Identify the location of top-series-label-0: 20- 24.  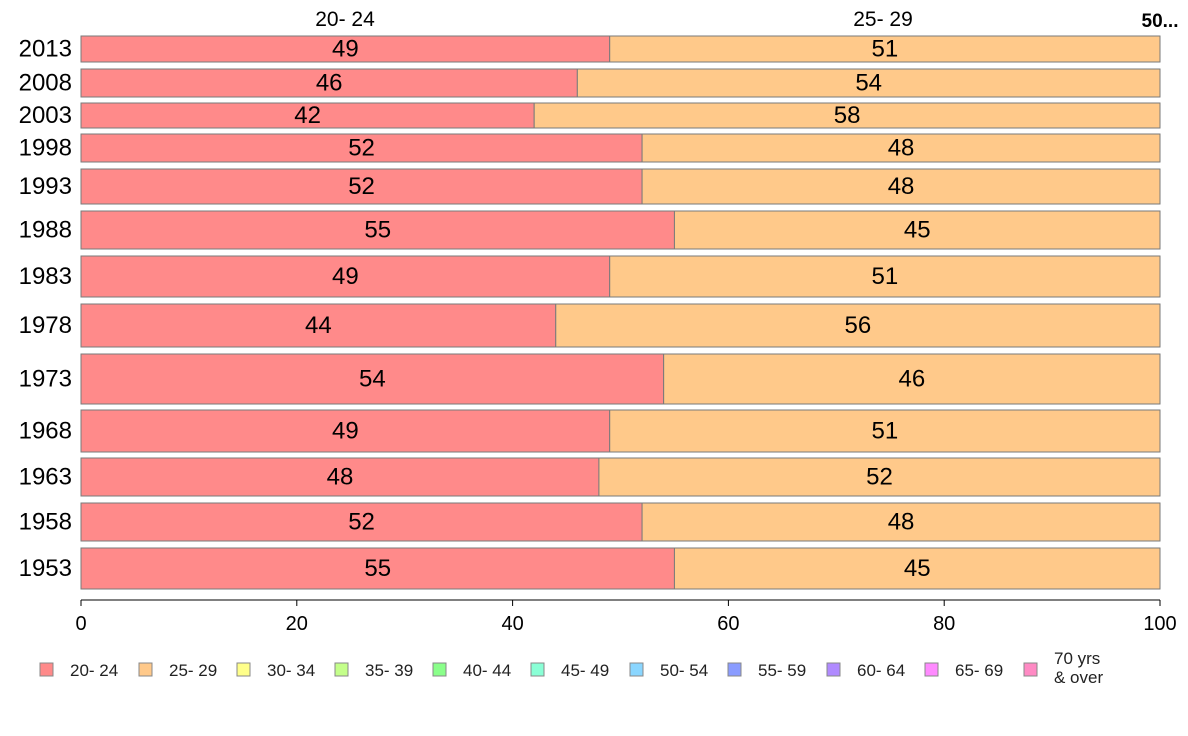
(345, 19).